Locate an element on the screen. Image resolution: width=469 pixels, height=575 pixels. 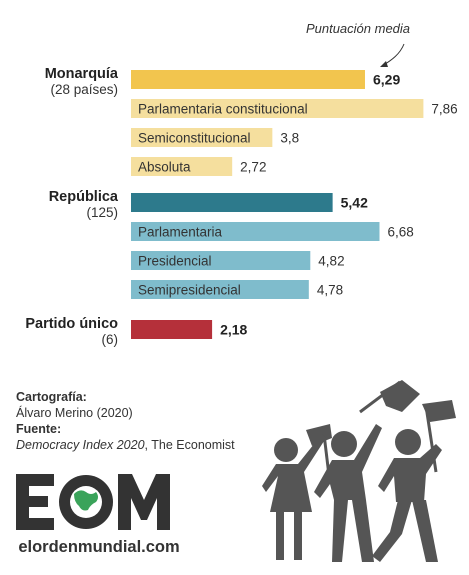
protest-flags-icon is located at coordinates (359, 471).